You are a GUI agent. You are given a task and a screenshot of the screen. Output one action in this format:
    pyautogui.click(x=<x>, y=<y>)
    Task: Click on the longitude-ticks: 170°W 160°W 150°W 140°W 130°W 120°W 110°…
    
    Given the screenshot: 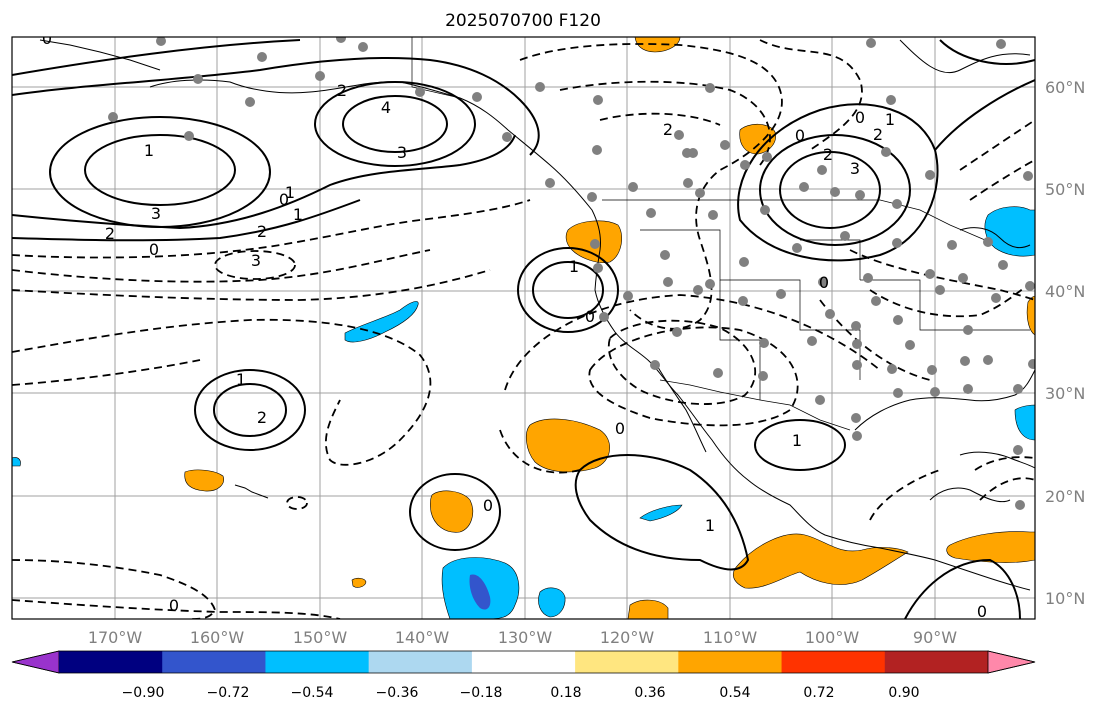 What is the action you would take?
    pyautogui.click(x=522, y=637)
    